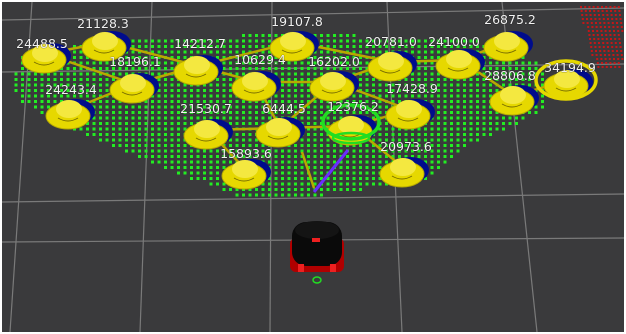  What do you see at coordinates (334, 61) in the screenshot?
I see `node-cost-label: 16202.0` at bounding box center [334, 61].